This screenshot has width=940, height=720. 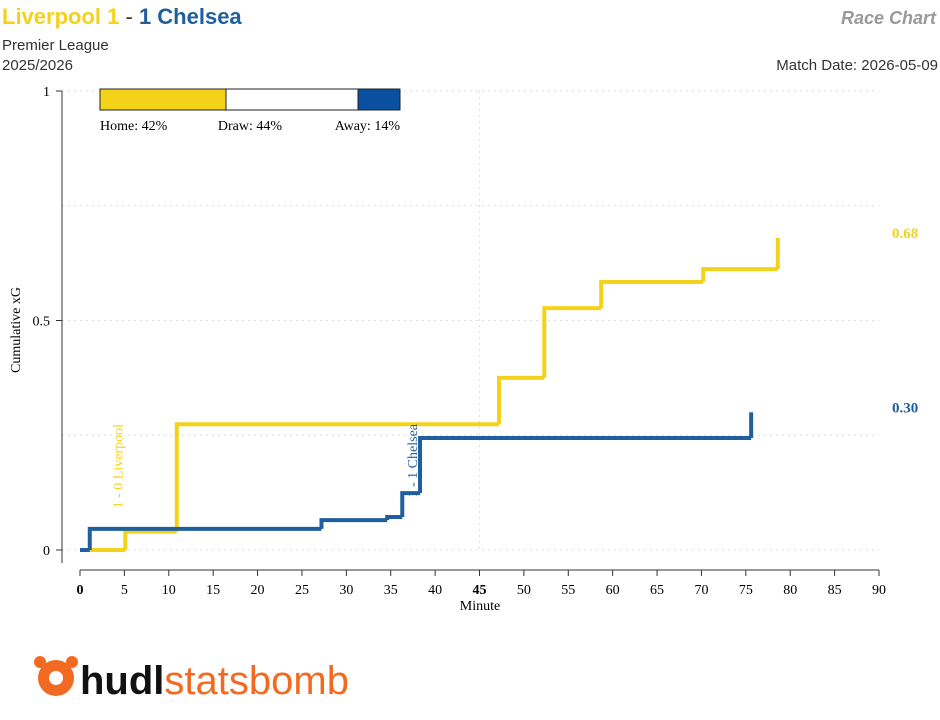 What do you see at coordinates (169, 590) in the screenshot?
I see `x-tick-label: 10` at bounding box center [169, 590].